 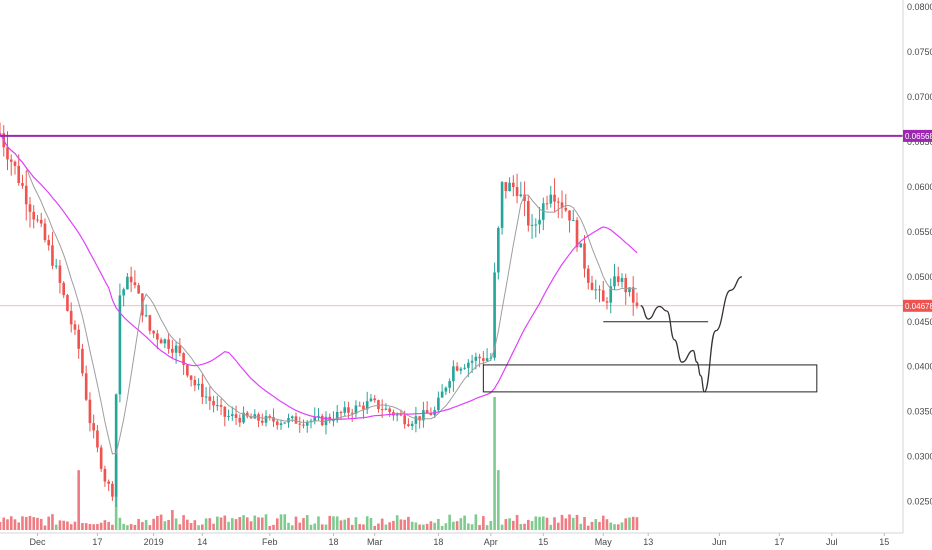 What do you see at coordinates (919, 502) in the screenshot?
I see `y-tick-label: 0.02500` at bounding box center [919, 502].